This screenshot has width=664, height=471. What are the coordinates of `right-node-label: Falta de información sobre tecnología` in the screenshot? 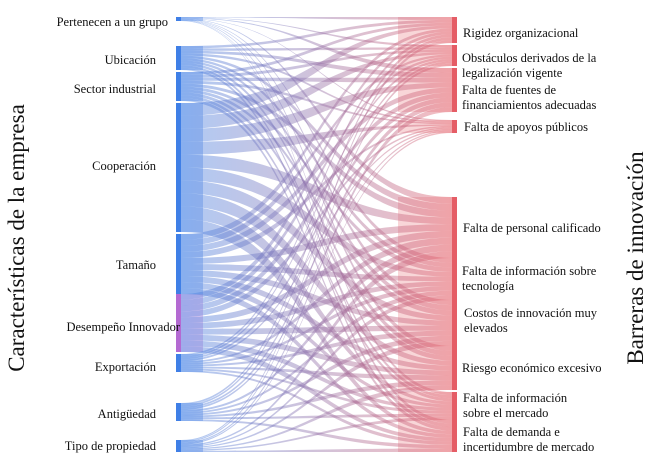 It's located at (537, 279).